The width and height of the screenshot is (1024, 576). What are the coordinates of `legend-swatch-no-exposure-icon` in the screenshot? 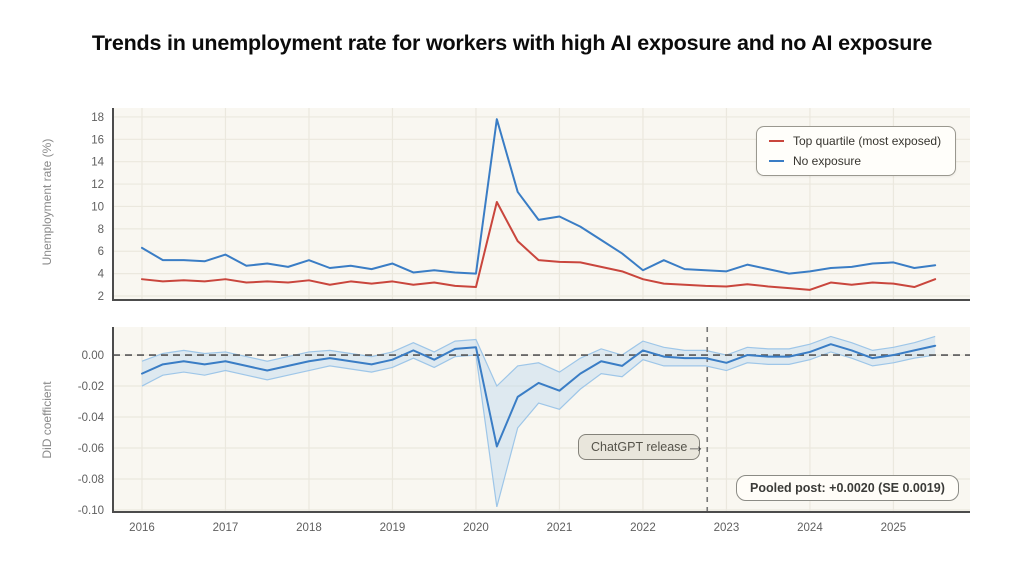 It's located at (776, 161).